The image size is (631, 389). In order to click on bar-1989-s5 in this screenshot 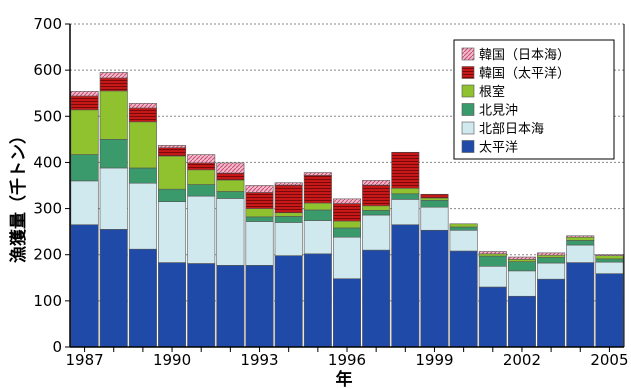, I will do `click(142, 106)`.